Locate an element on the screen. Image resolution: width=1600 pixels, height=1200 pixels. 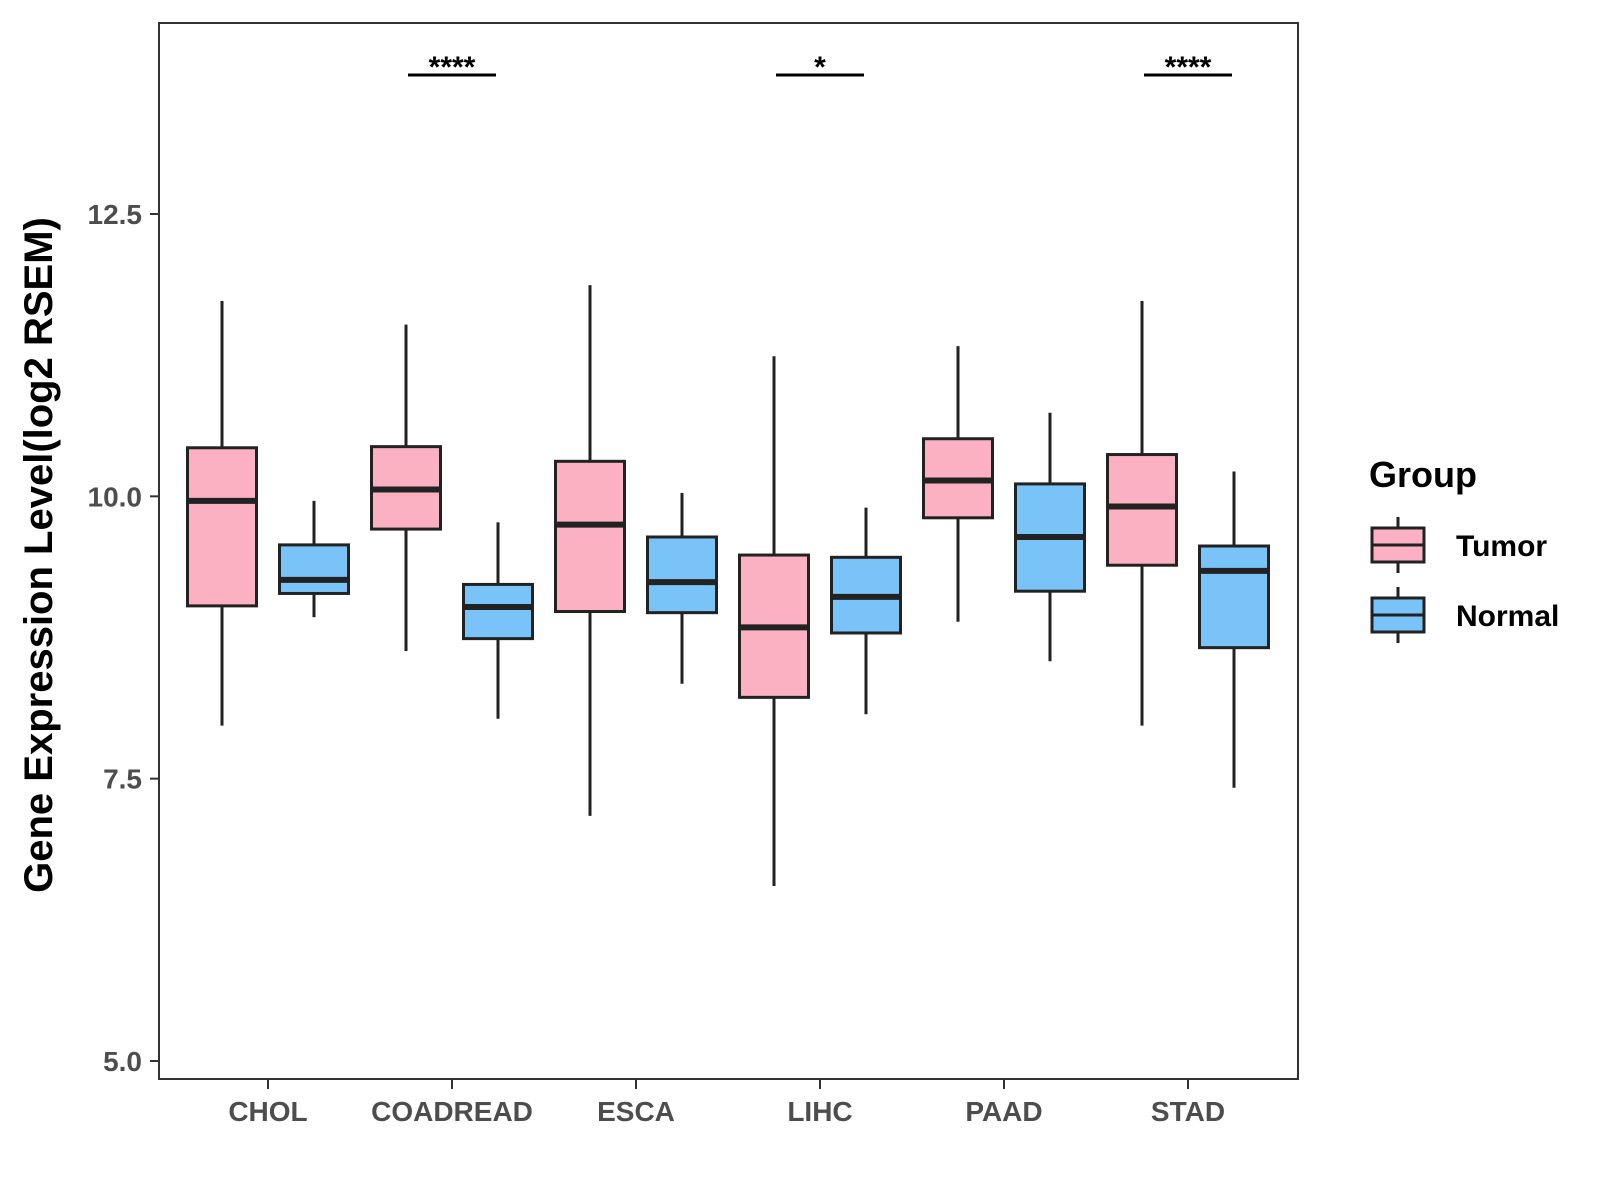
box-normal-coadread is located at coordinates (498, 620).